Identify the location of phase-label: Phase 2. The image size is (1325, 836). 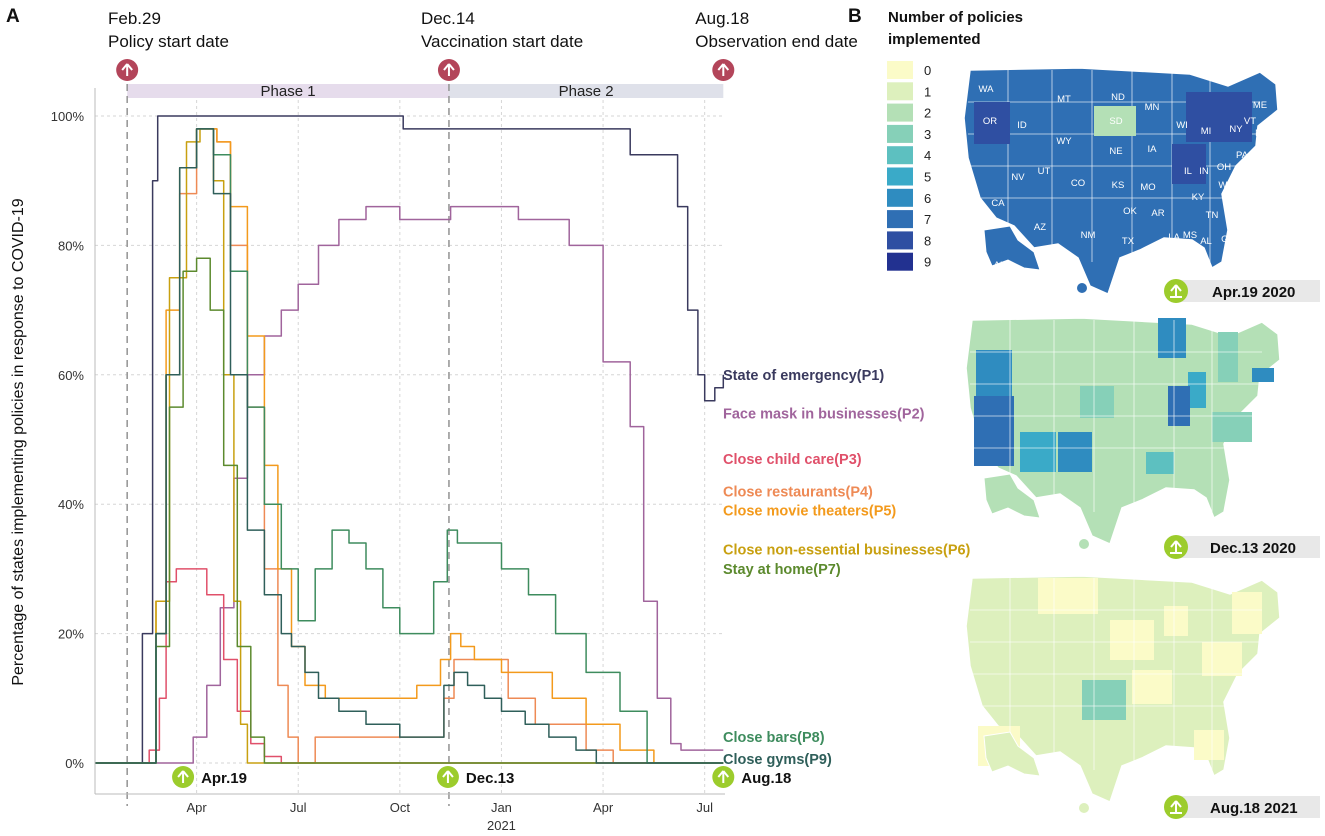
(586, 91).